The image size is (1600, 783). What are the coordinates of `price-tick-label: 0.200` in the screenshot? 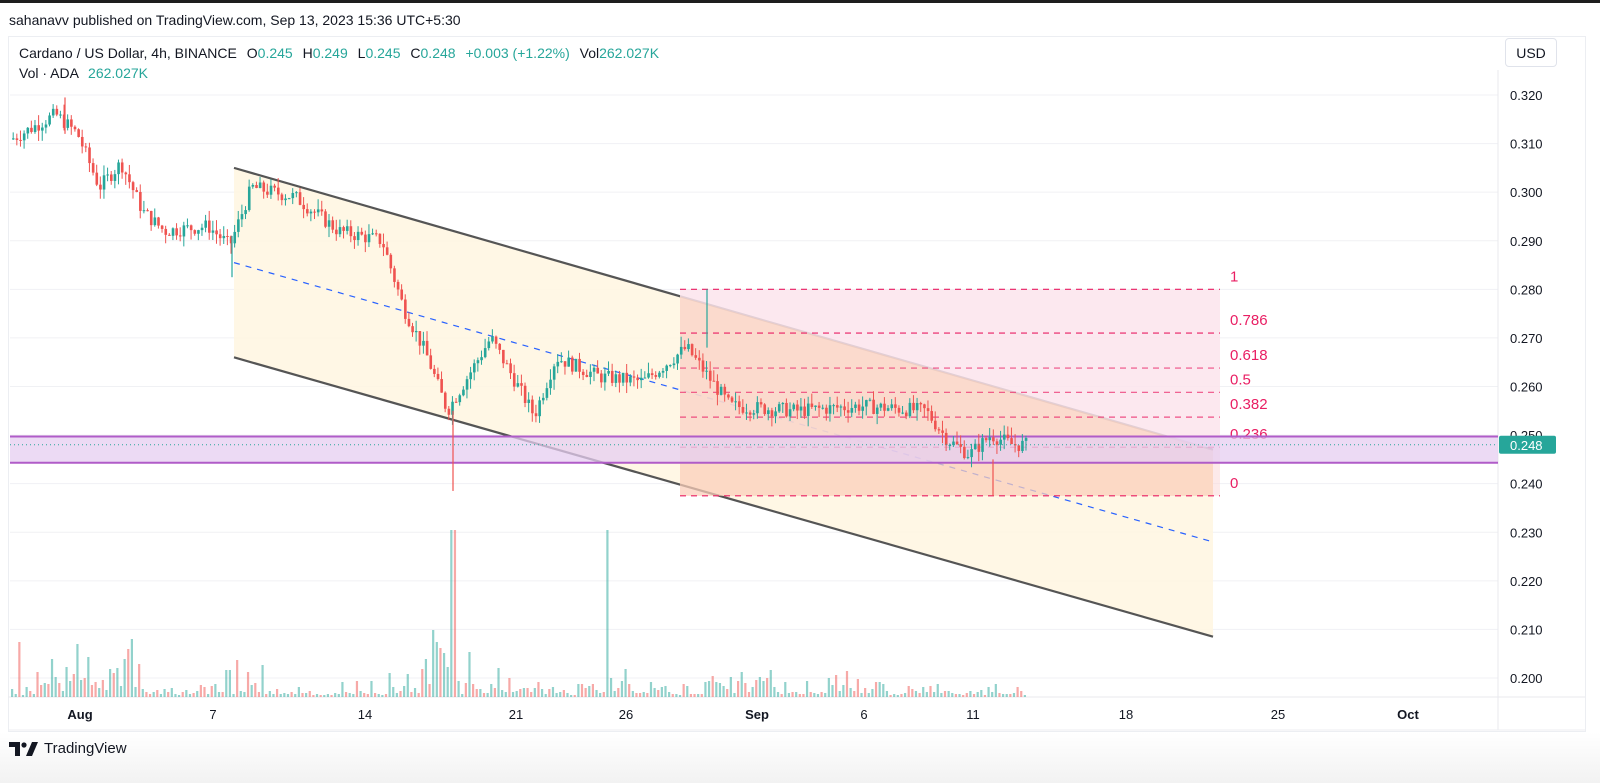 It's located at (1526, 678).